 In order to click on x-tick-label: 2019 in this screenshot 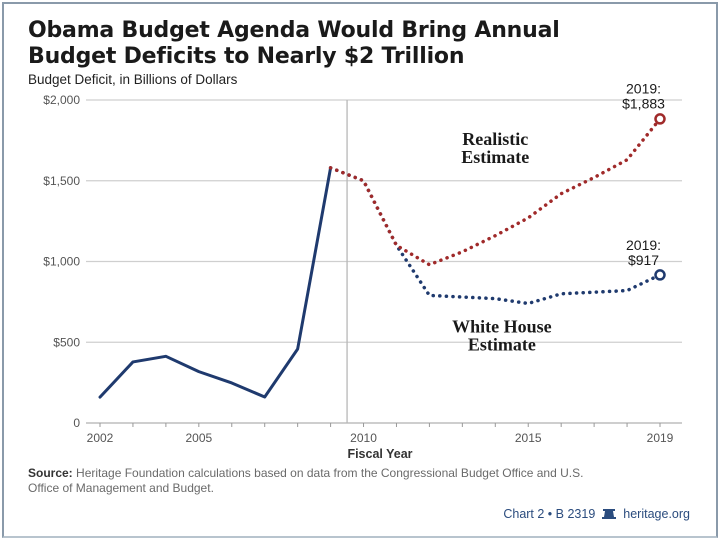, I will do `click(660, 438)`.